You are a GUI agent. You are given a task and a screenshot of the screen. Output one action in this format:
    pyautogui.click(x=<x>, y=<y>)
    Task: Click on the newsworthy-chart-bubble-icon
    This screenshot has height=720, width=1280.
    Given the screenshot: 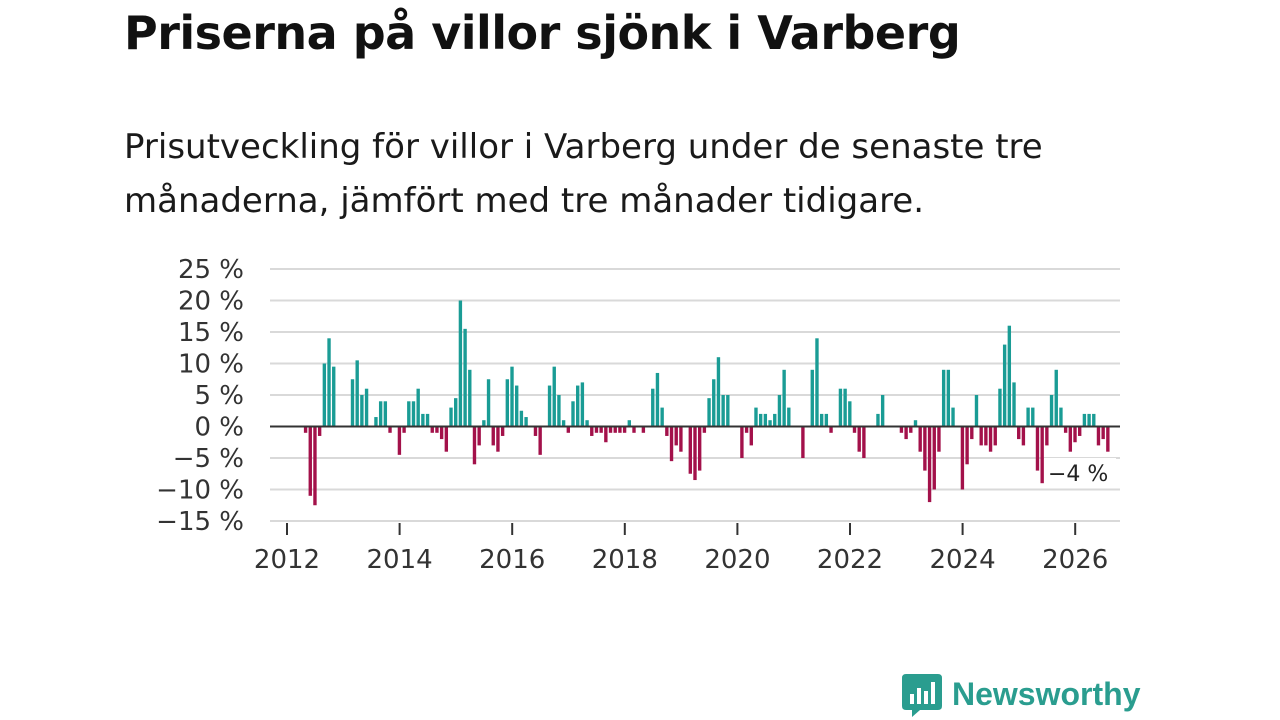 What is the action you would take?
    pyautogui.click(x=922, y=695)
    